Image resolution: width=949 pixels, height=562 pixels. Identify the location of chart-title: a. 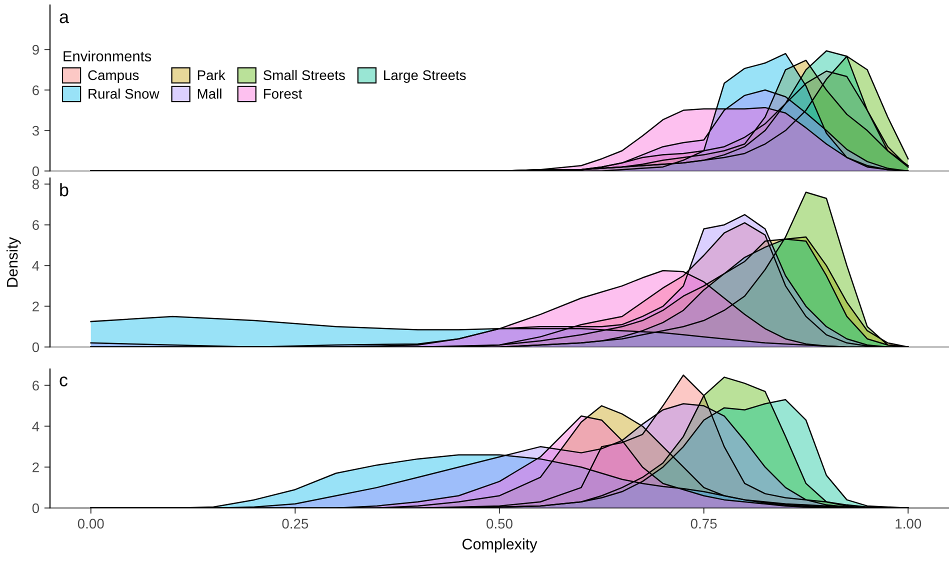
(65, 18).